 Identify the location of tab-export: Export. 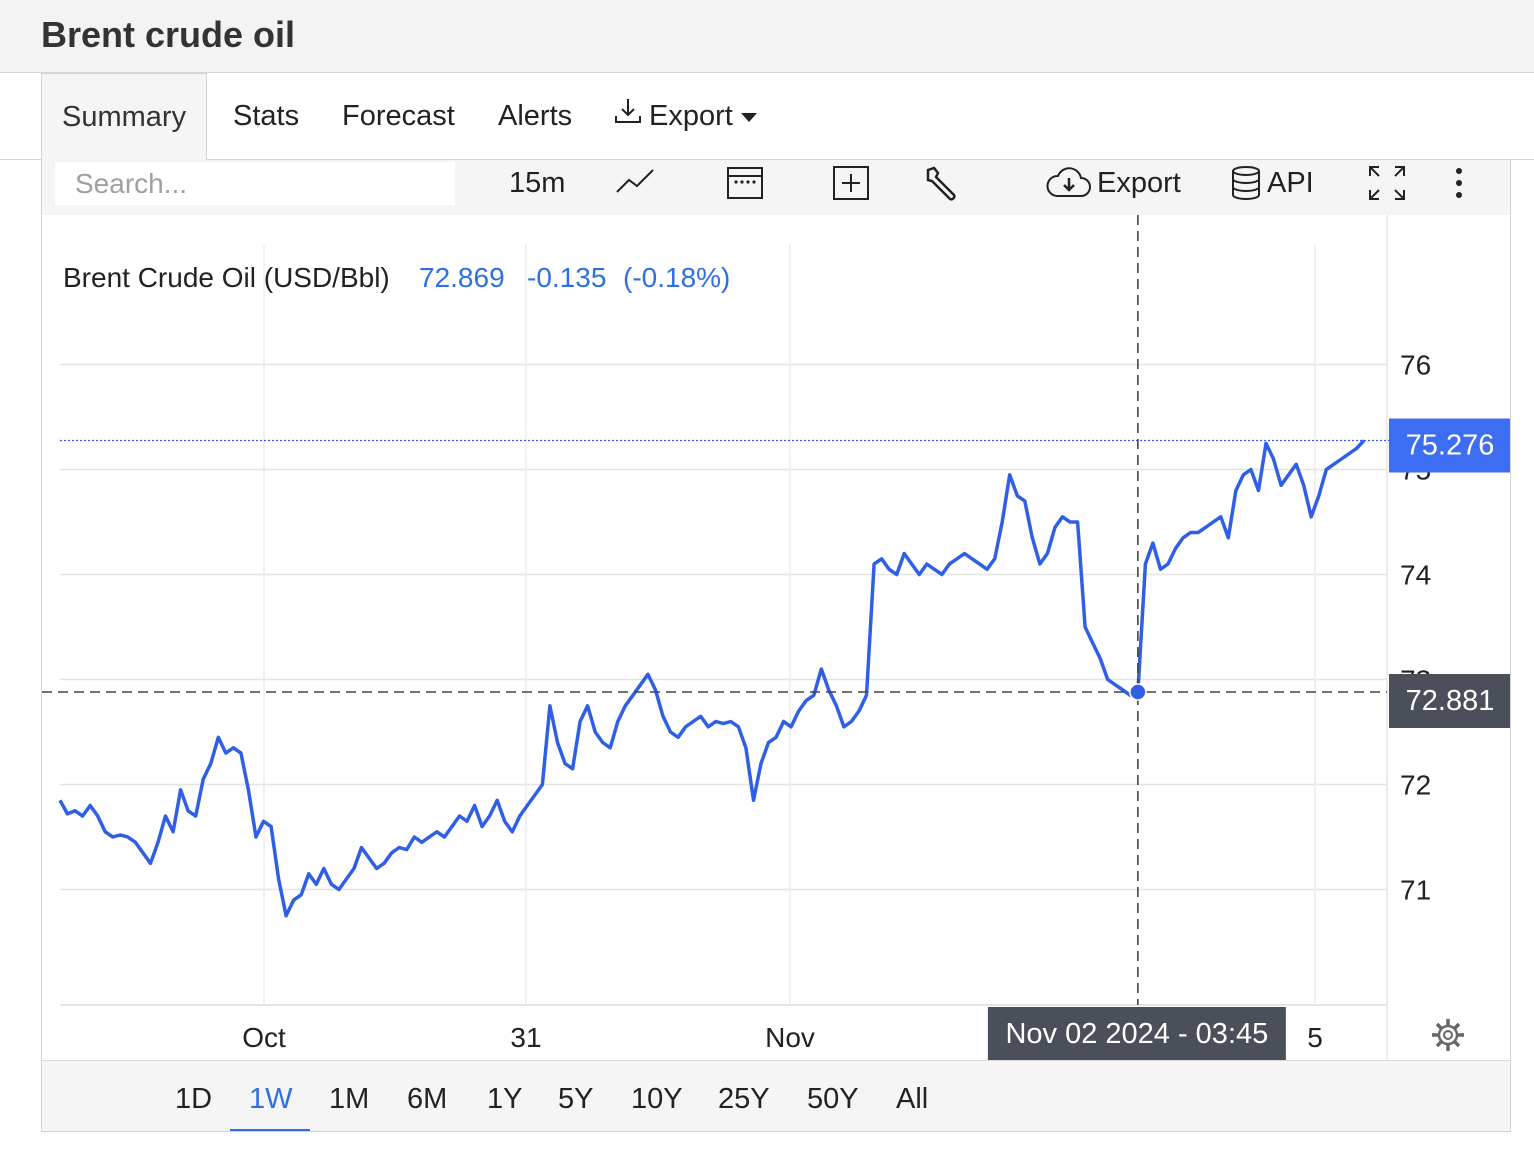
(685, 116).